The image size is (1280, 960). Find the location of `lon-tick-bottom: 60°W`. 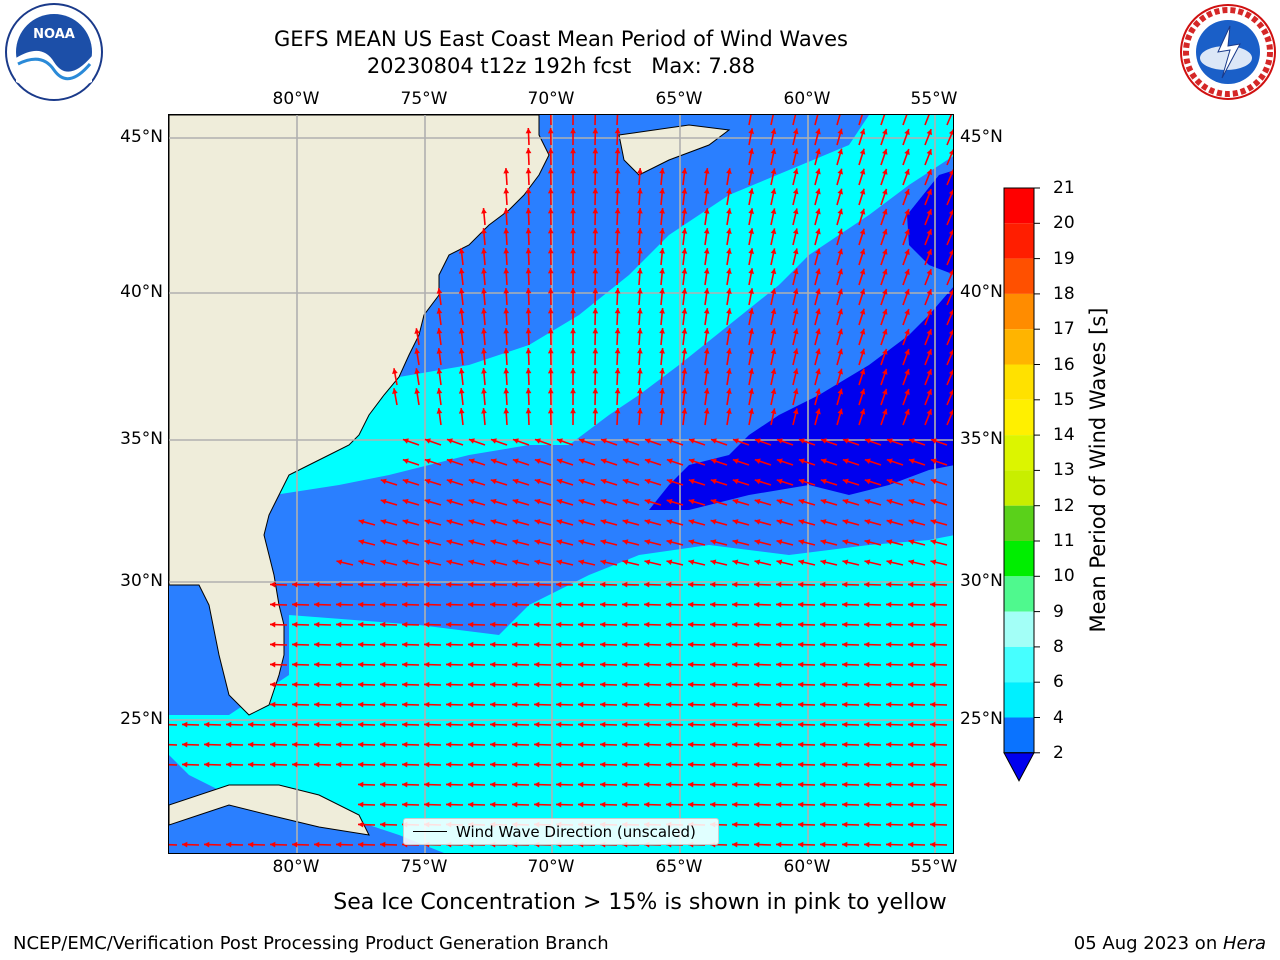

lon-tick-bottom: 60°W is located at coordinates (807, 867).